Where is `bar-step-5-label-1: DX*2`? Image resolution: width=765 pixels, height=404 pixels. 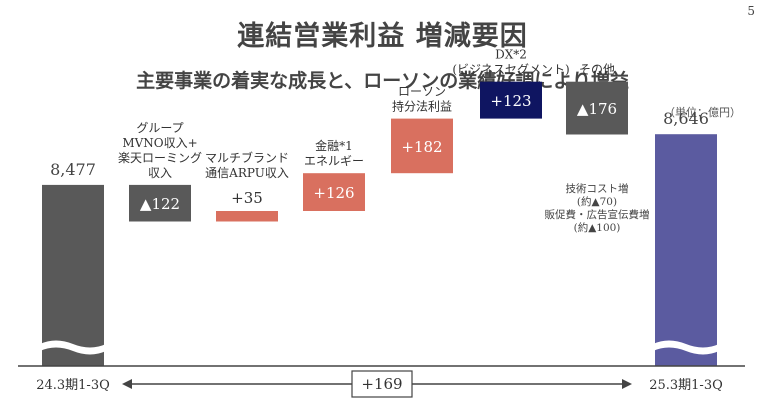
bar-step-5-label-1: DX*2 is located at coordinates (511, 55).